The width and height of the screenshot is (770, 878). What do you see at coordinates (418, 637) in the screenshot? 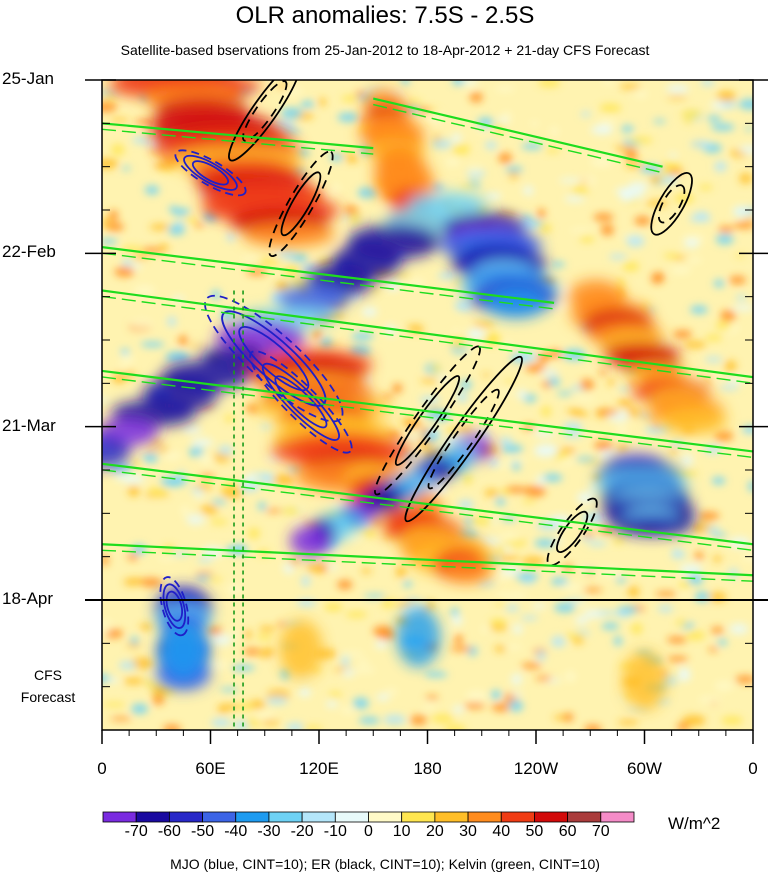
I see `forecast-feature` at bounding box center [418, 637].